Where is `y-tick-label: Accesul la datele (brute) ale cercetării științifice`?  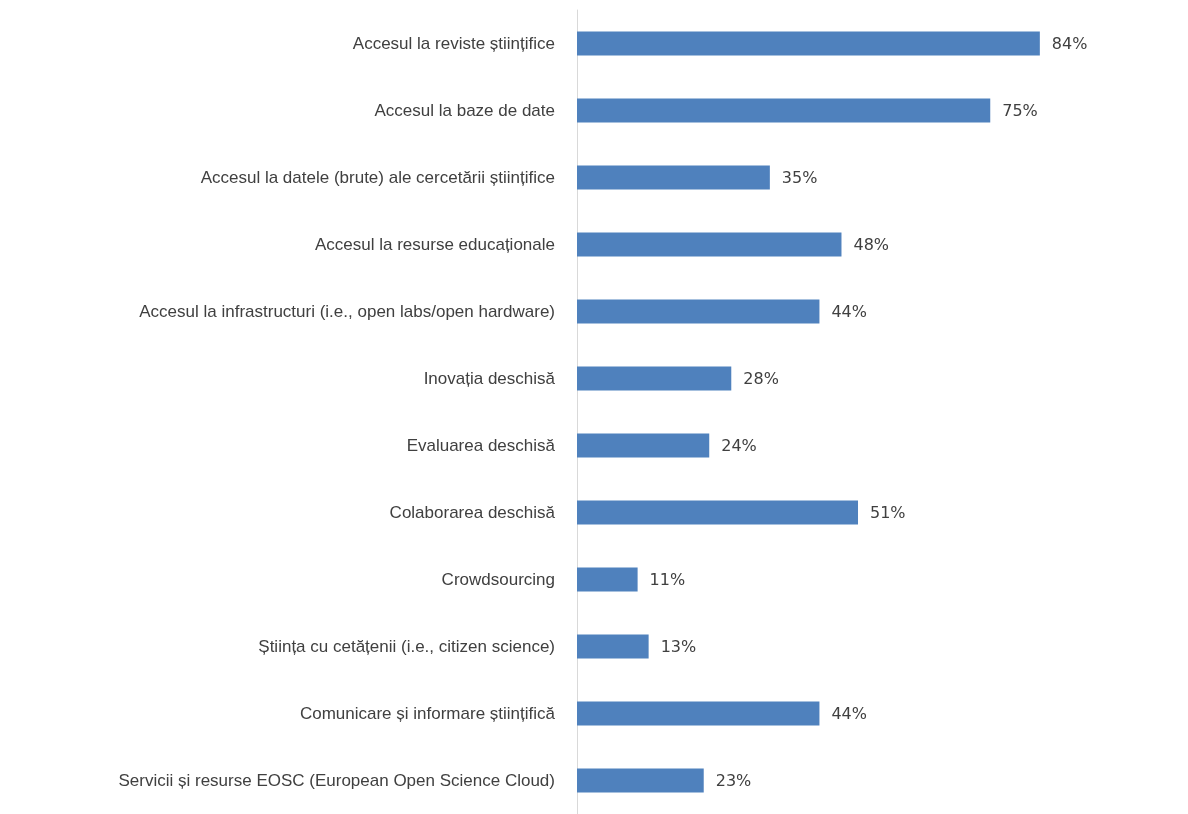
y-tick-label: Accesul la datele (brute) ale cercetării științifice is located at coordinates (377, 177).